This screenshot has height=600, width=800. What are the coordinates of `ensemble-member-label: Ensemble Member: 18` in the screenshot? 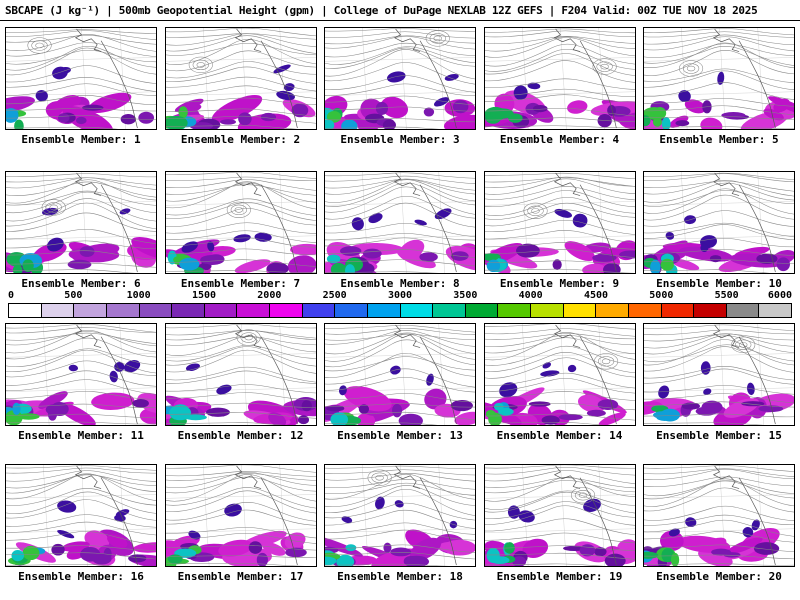 It's located at (400, 576).